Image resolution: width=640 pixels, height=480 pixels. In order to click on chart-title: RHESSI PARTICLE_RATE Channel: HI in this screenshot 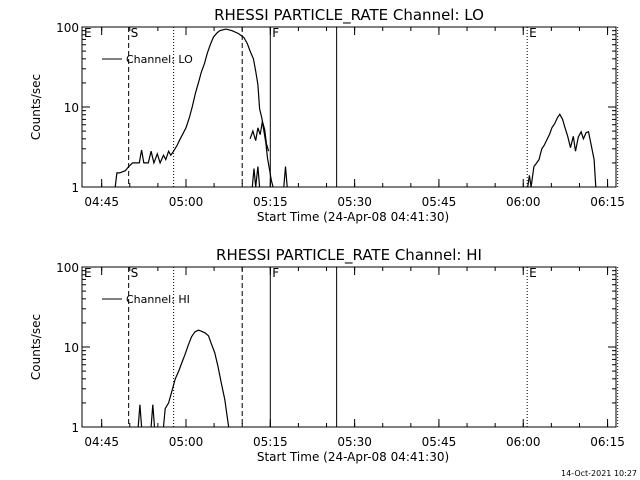, I will do `click(349, 255)`.